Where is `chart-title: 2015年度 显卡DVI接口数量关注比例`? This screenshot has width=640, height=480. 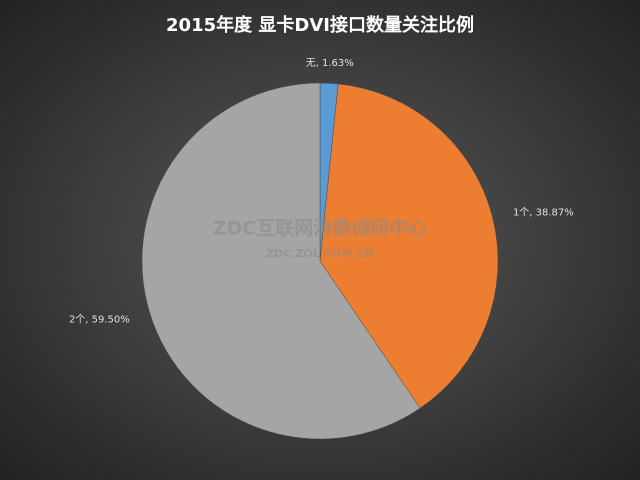 chart-title: 2015年度 显卡DVI接口数量关注比例 is located at coordinates (320, 25).